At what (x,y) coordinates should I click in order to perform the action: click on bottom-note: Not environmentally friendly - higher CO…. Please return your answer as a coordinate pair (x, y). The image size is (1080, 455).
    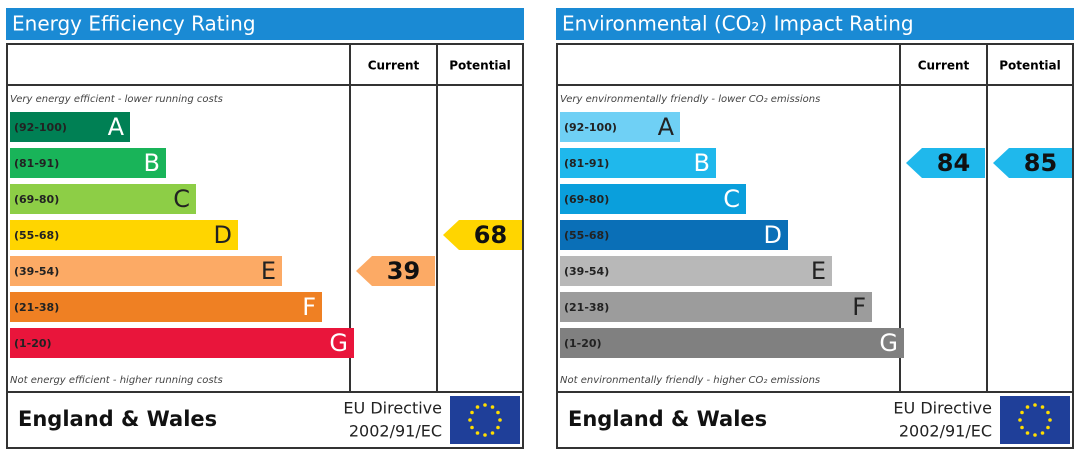
    Looking at the image, I should click on (690, 380).